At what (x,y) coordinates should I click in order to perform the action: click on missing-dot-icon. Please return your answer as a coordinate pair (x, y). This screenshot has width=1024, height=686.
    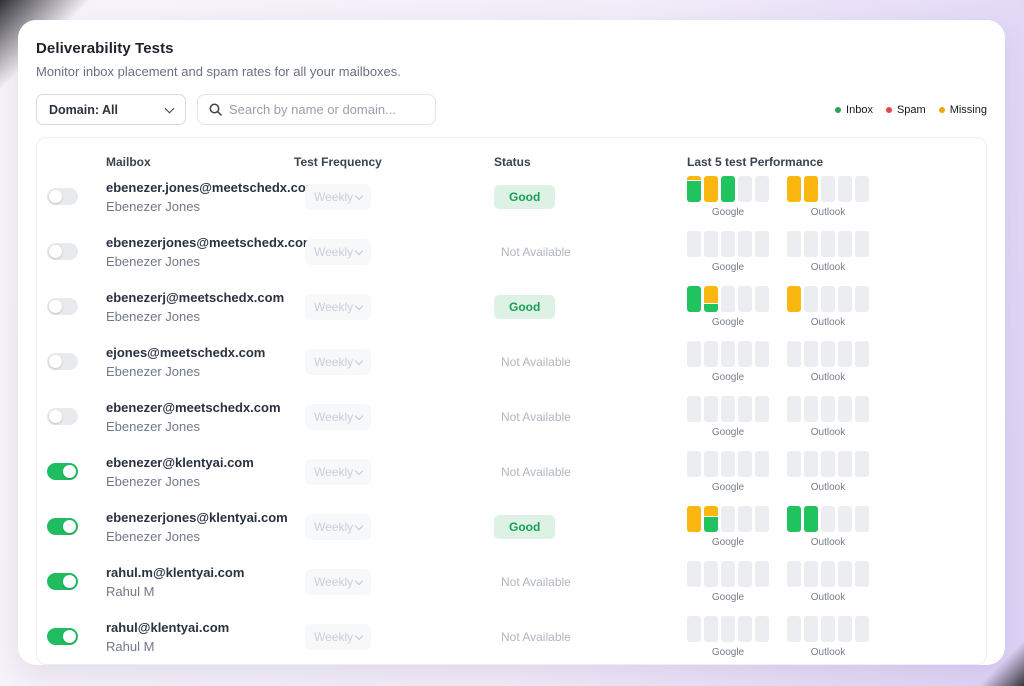
    Looking at the image, I should click on (941, 109).